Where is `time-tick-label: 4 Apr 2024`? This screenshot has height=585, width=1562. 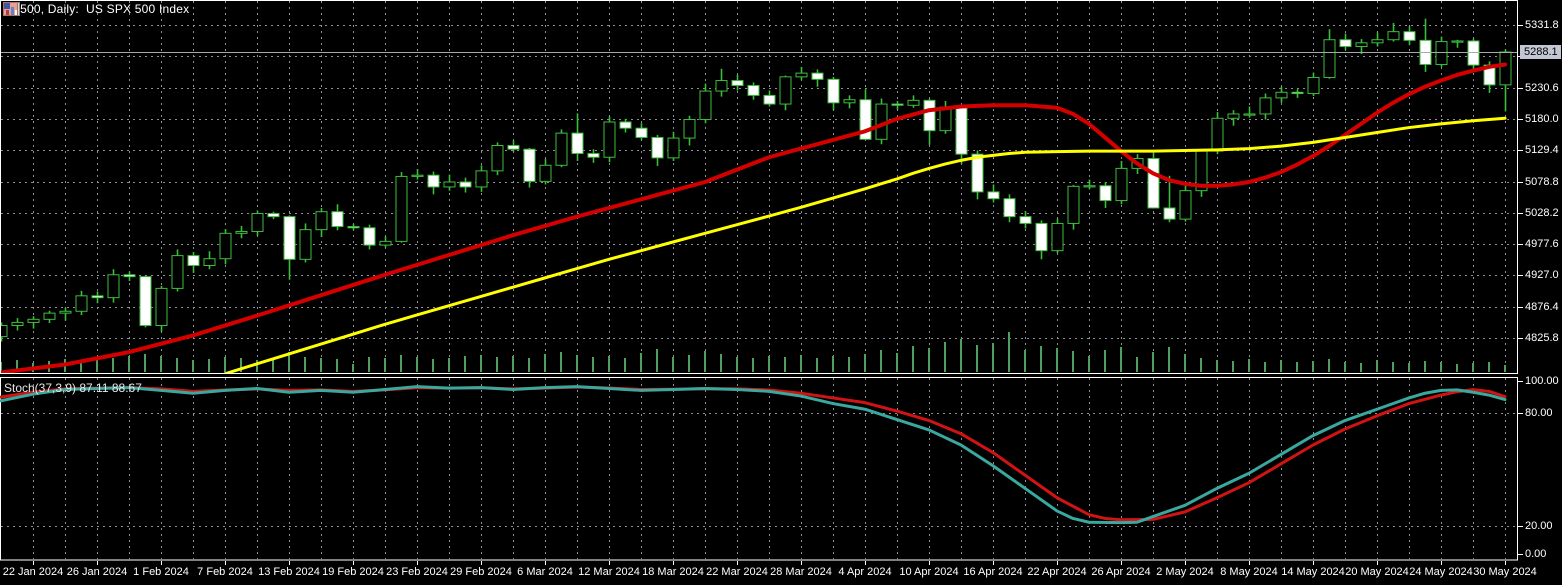 time-tick-label: 4 Apr 2024 is located at coordinates (865, 572).